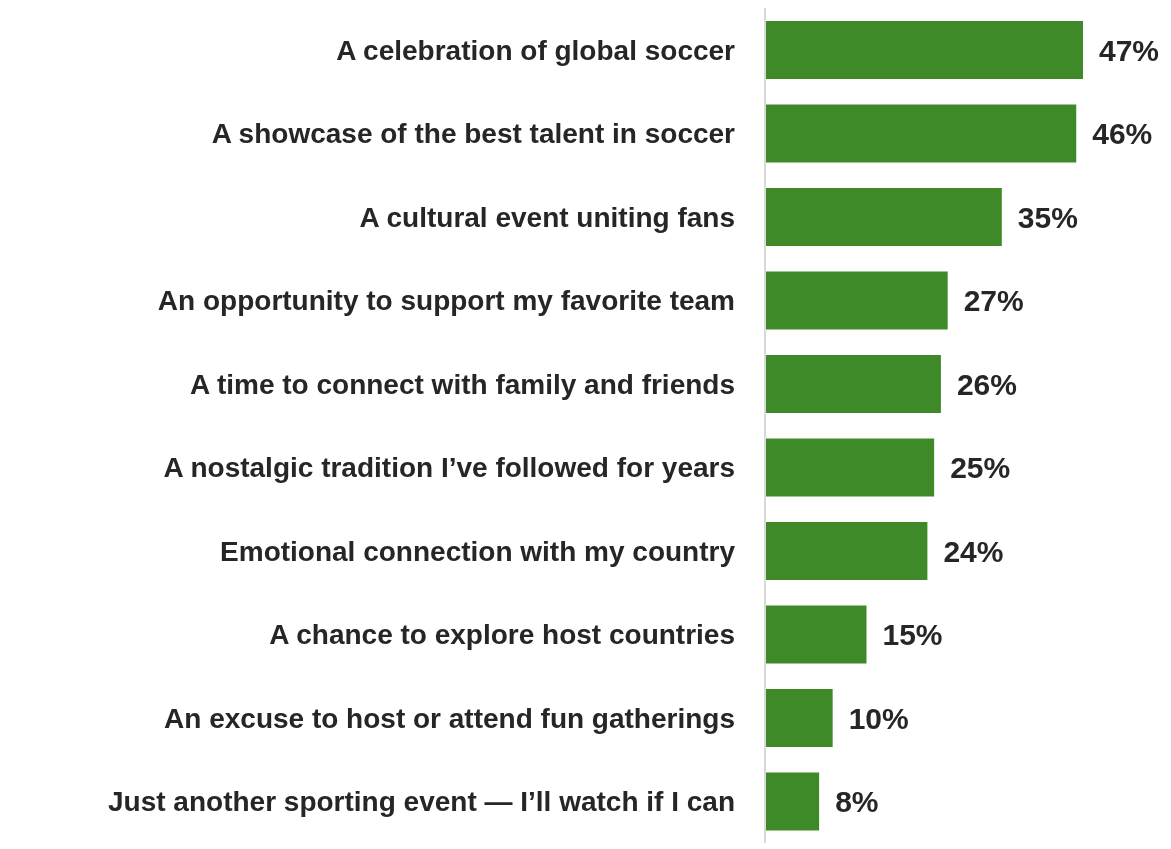 This screenshot has width=1171, height=849. What do you see at coordinates (473, 134) in the screenshot?
I see `y-tick-label: A showcase of the best talent in soccer` at bounding box center [473, 134].